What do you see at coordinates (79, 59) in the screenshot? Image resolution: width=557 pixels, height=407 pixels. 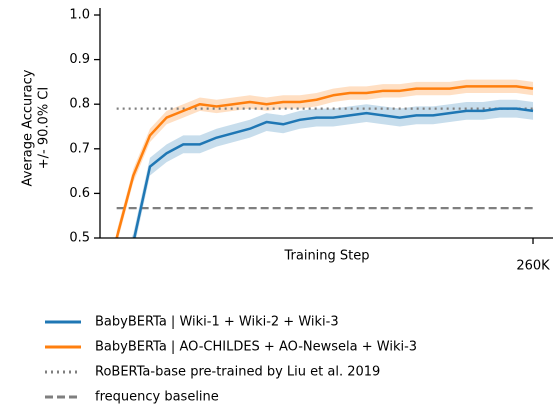 I see `y-tick-label: 0.9` at bounding box center [79, 59].